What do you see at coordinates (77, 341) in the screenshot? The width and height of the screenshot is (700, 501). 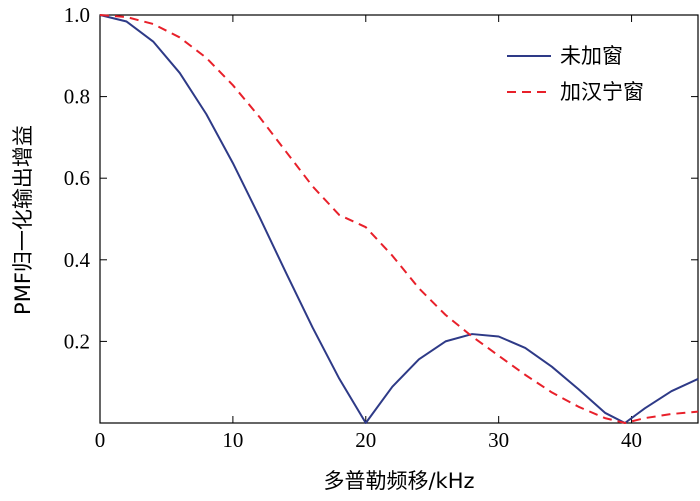 I see `y-tick-label: 0.2` at bounding box center [77, 341].